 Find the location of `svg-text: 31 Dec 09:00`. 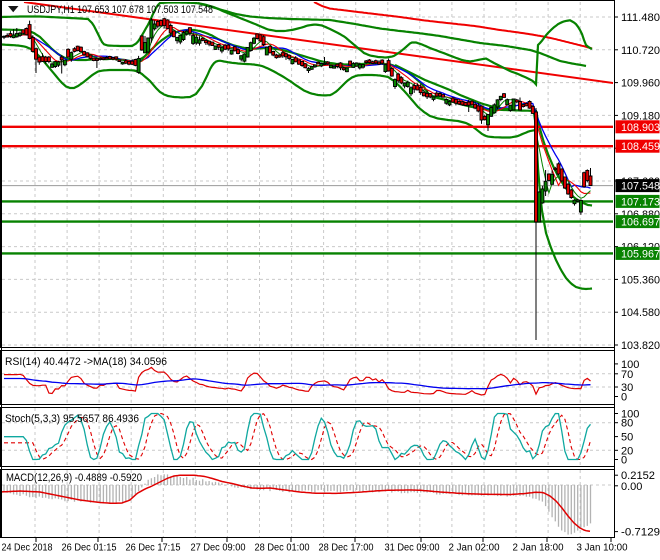

svg-text: 31 Dec 09:00 is located at coordinates (412, 548).